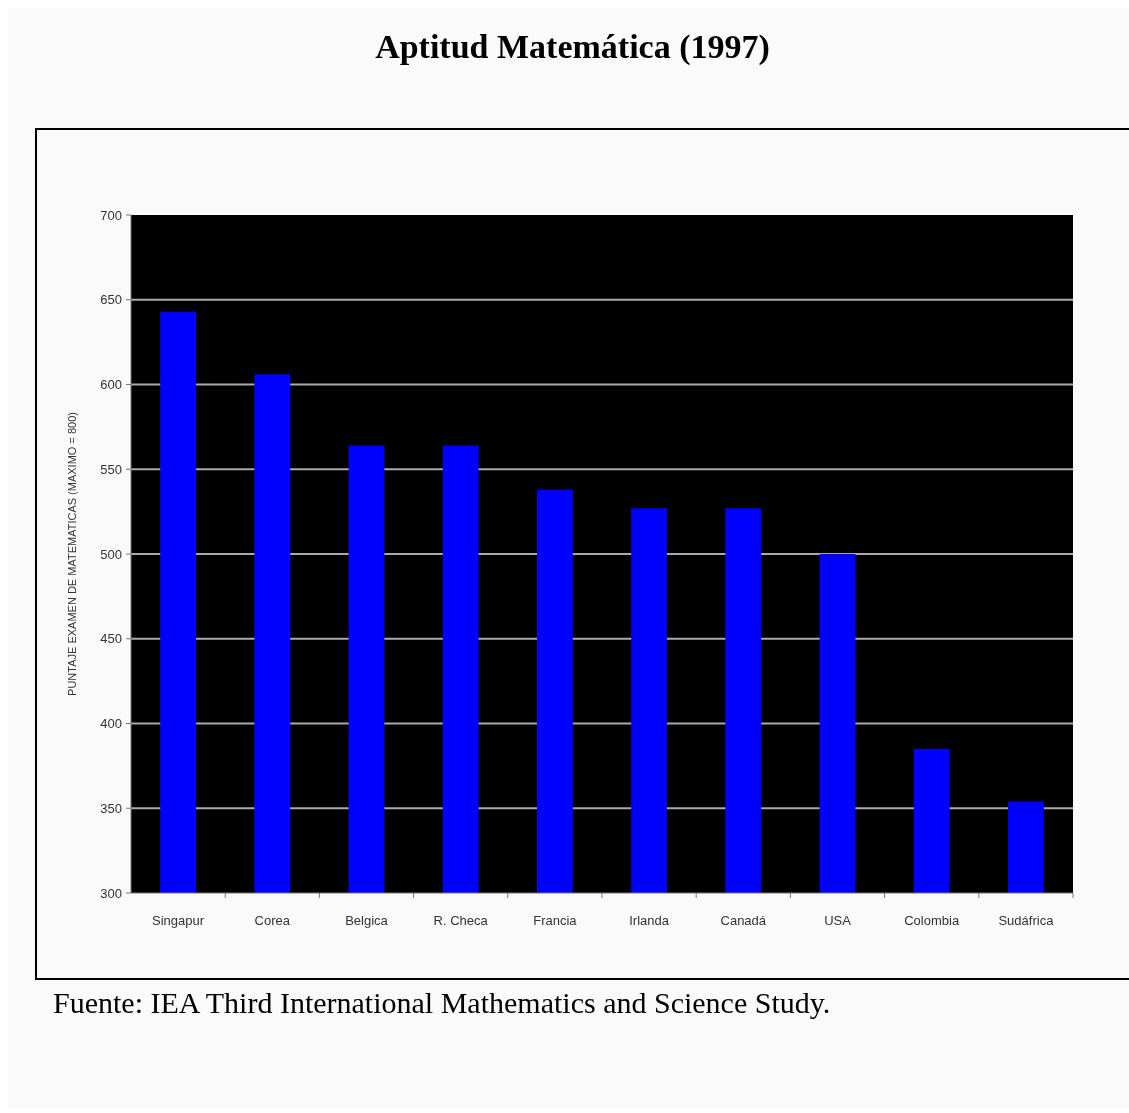 The height and width of the screenshot is (1113, 1129). I want to click on y-axis-title: PUNTAJE EXAMEN DE MATEMATICAS (MAXIMO = 800), so click(72, 554).